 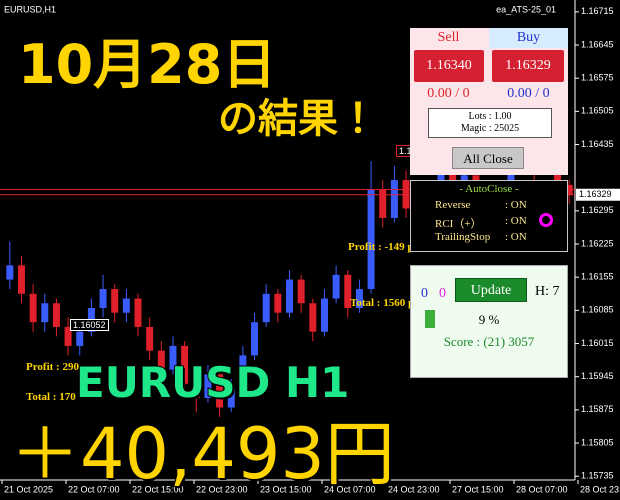 What do you see at coordinates (597, 409) in the screenshot?
I see `y-tick-label: 1.15875` at bounding box center [597, 409].